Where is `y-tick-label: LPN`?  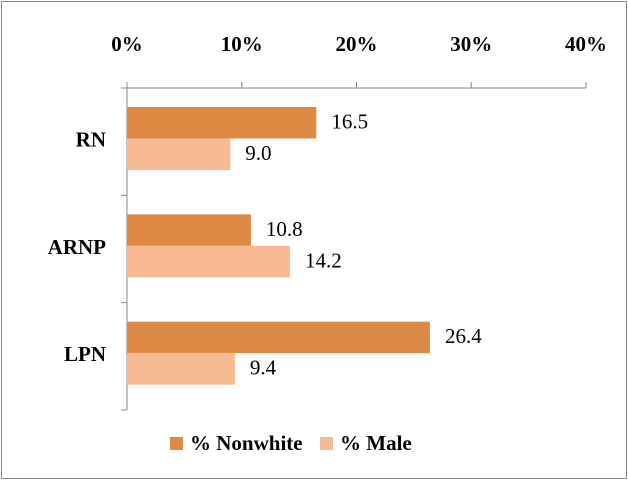
y-tick-label: LPN is located at coordinates (85, 354).